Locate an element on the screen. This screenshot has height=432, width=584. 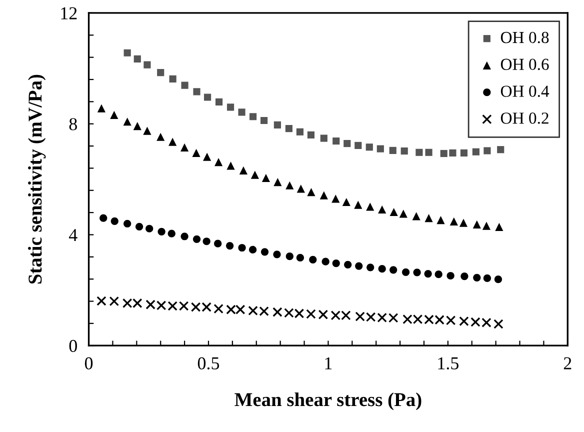
x-tick-label: 2 is located at coordinates (568, 363).